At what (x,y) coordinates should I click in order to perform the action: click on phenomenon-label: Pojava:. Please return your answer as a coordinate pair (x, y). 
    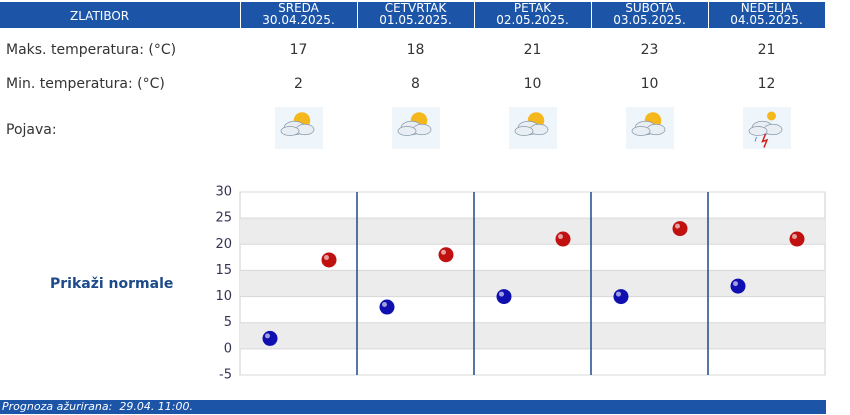
    Looking at the image, I should click on (31, 130).